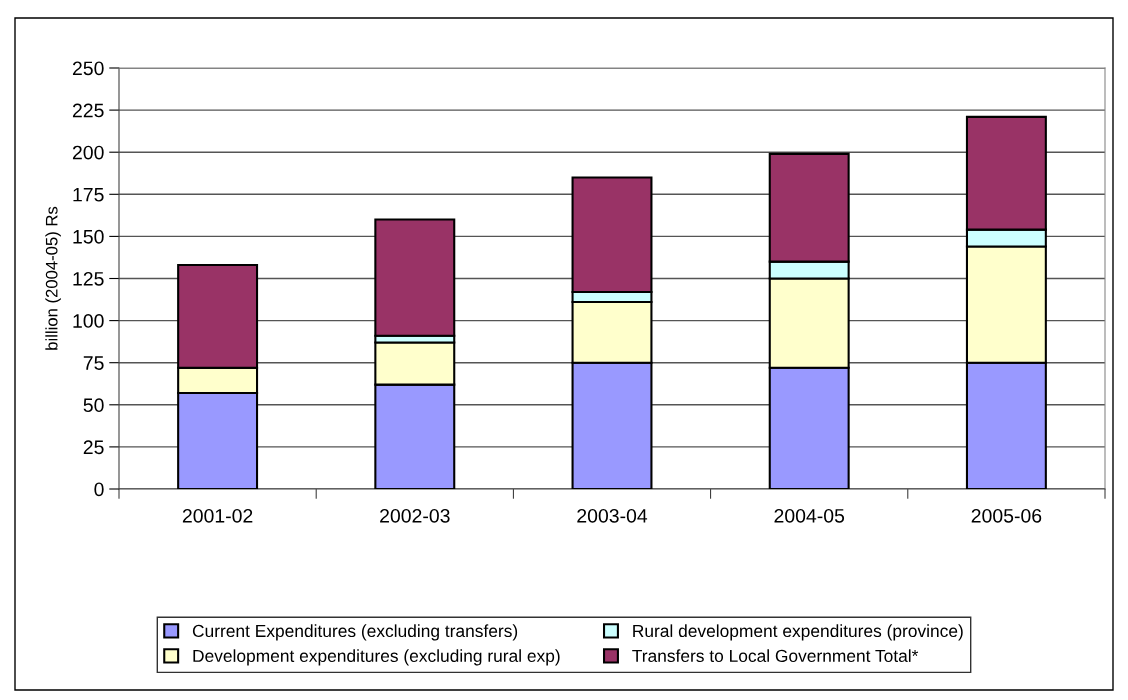 This screenshot has height=700, width=1128. I want to click on y-tick-label: 225, so click(88, 110).